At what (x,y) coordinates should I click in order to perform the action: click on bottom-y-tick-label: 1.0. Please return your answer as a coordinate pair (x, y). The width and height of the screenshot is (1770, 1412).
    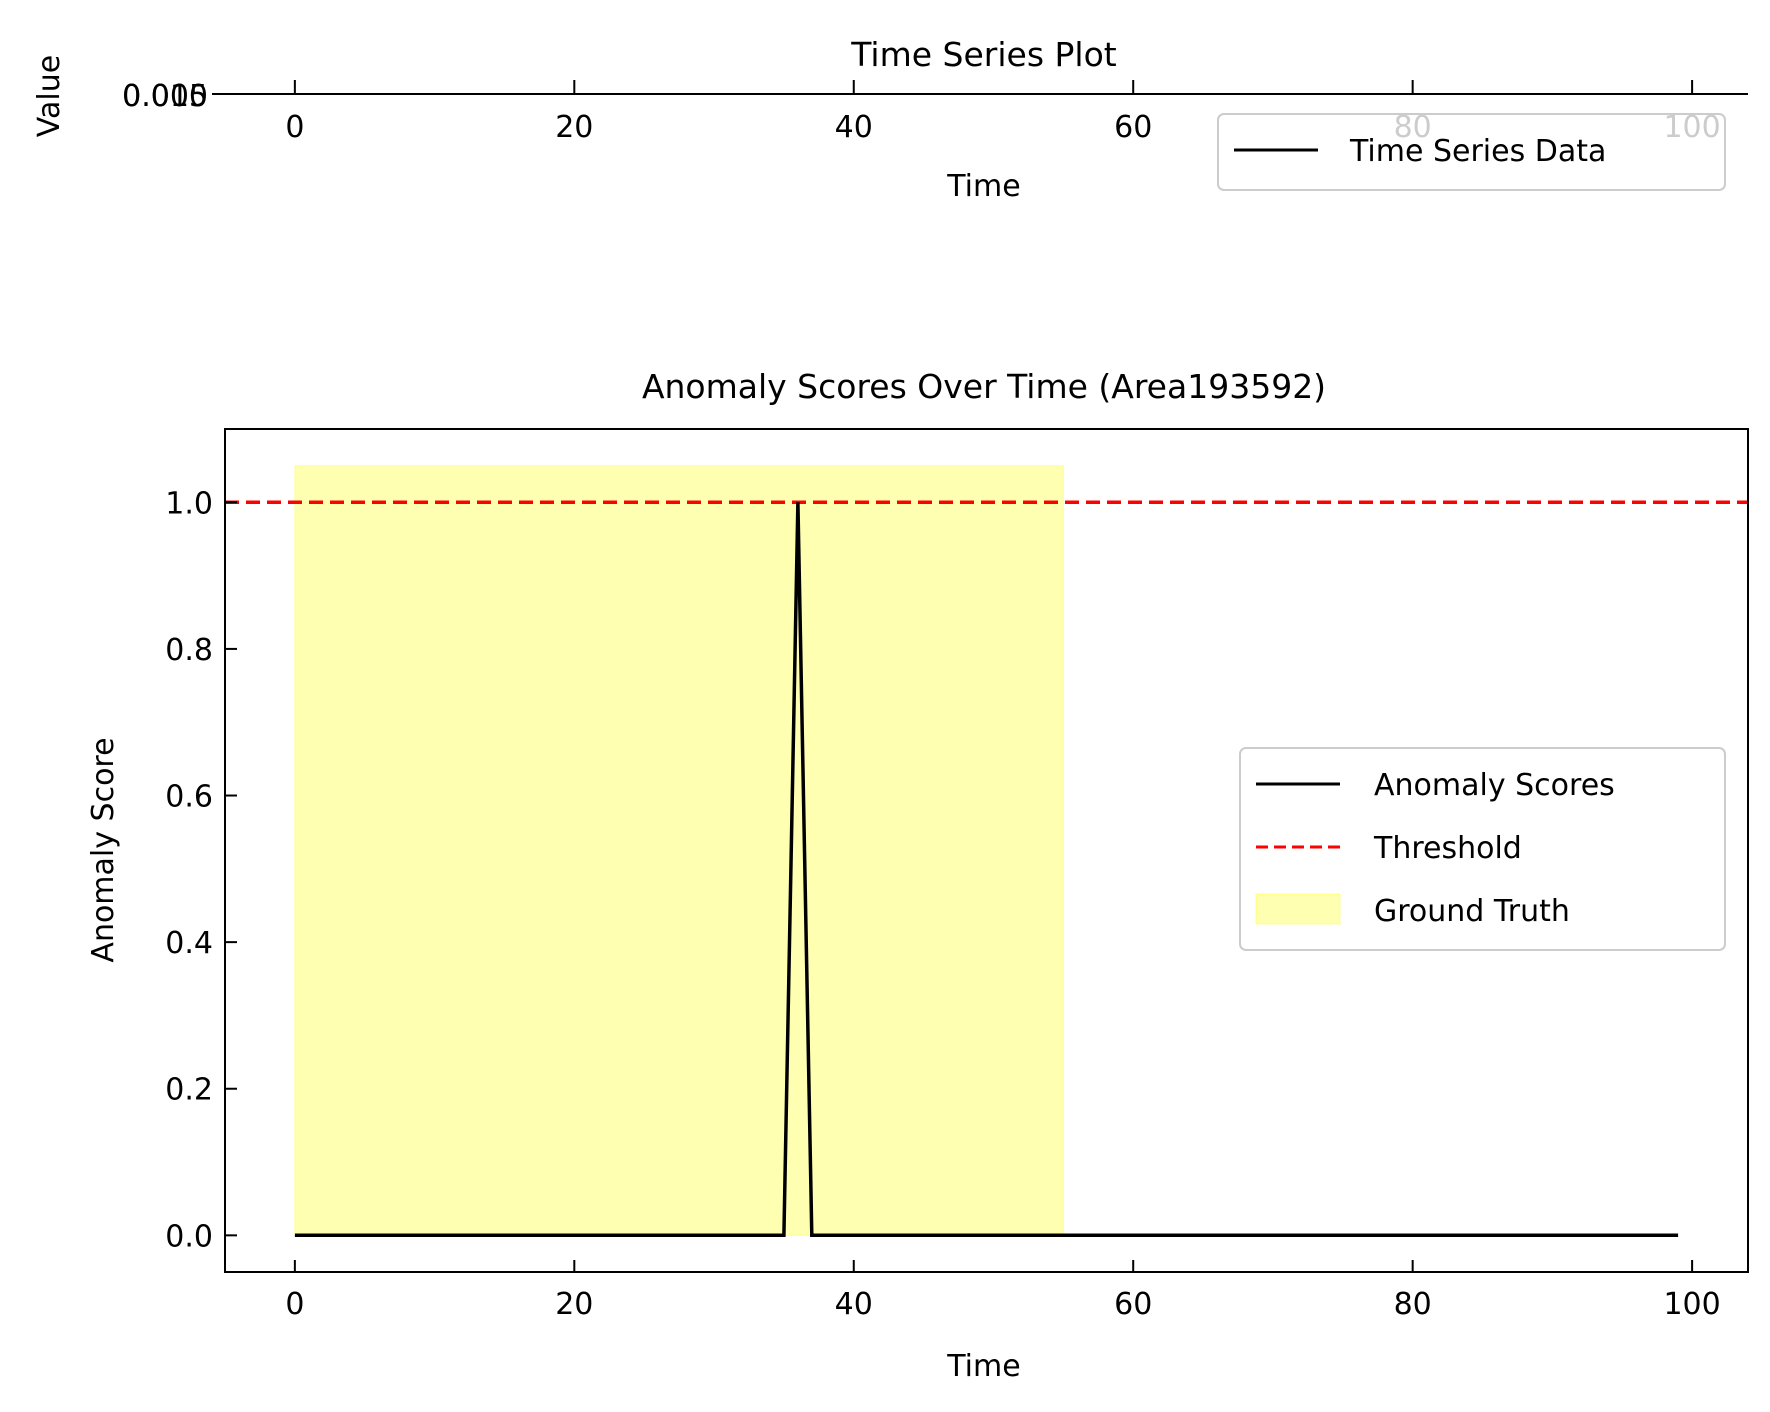
    Looking at the image, I should click on (189, 503).